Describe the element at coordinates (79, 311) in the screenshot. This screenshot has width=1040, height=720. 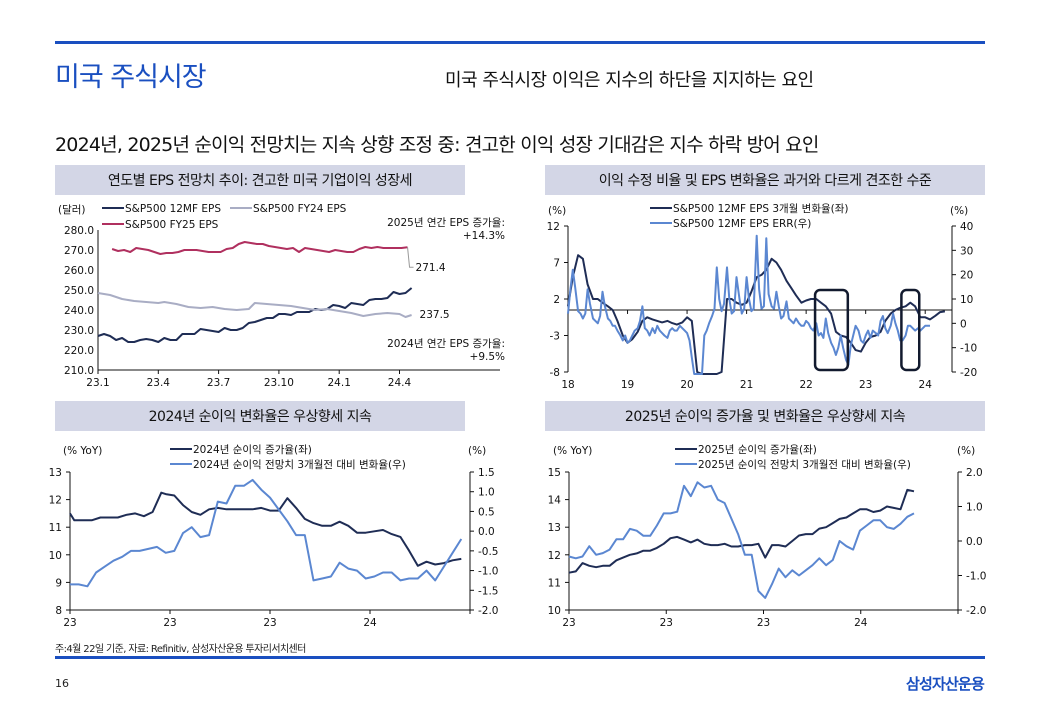
I see `y-tick-label: 240.0` at that location.